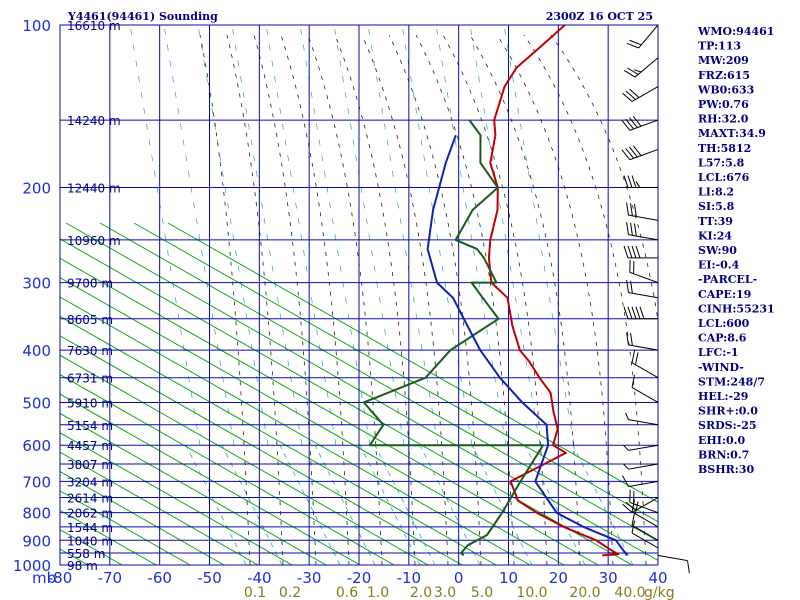 This screenshot has width=800, height=600. Describe the element at coordinates (715, 235) in the screenshot. I see `index-entry: KI:24` at that location.